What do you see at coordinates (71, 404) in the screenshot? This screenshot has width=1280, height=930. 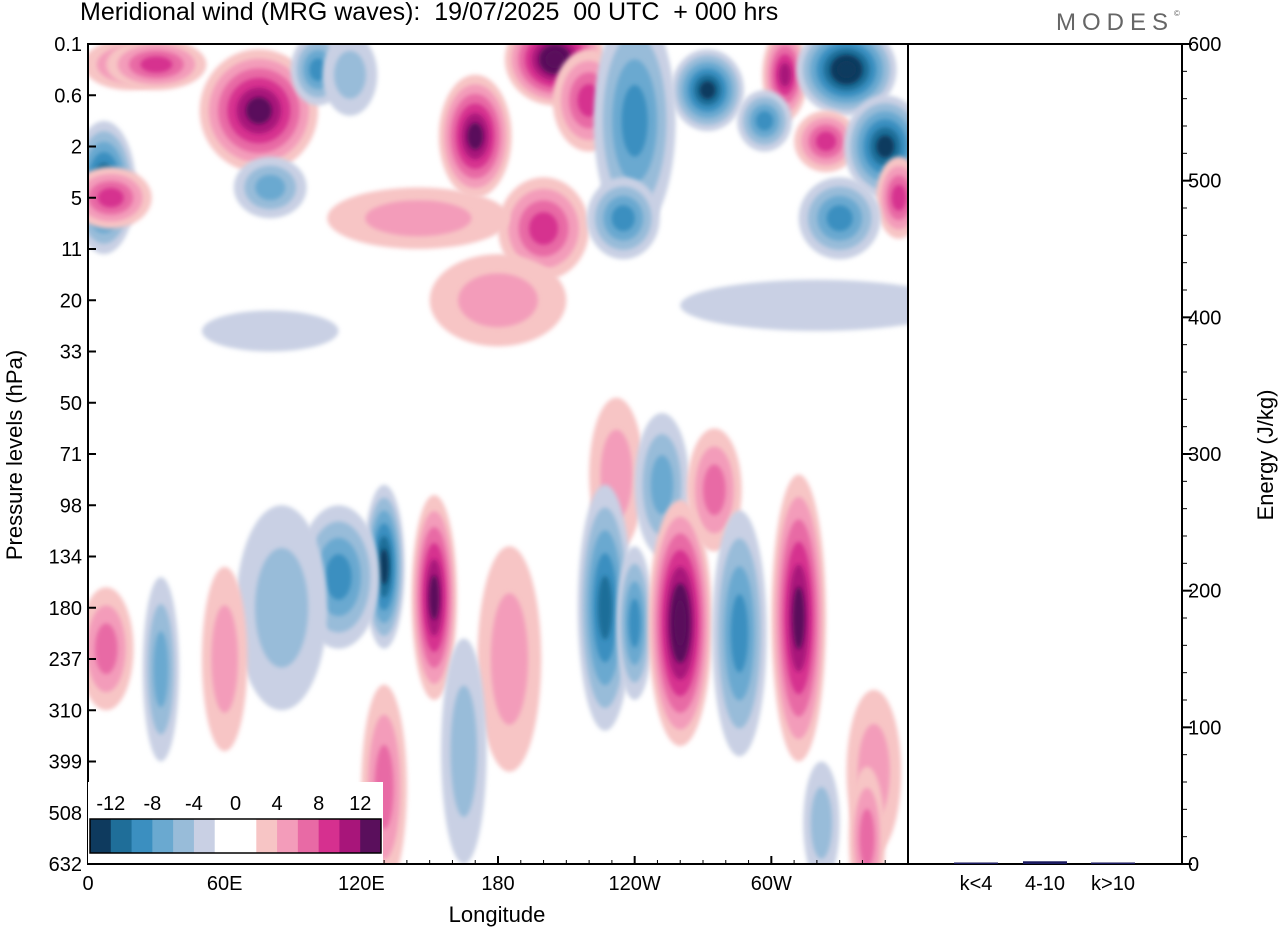 I see `y-tick-label: 50` at bounding box center [71, 404].